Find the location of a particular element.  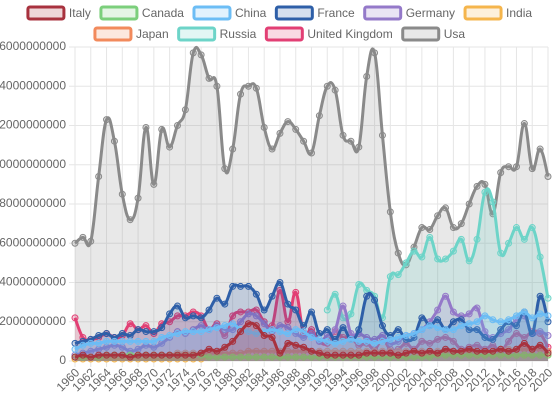

y-tick-label: 2000000000 is located at coordinates (33, 321).